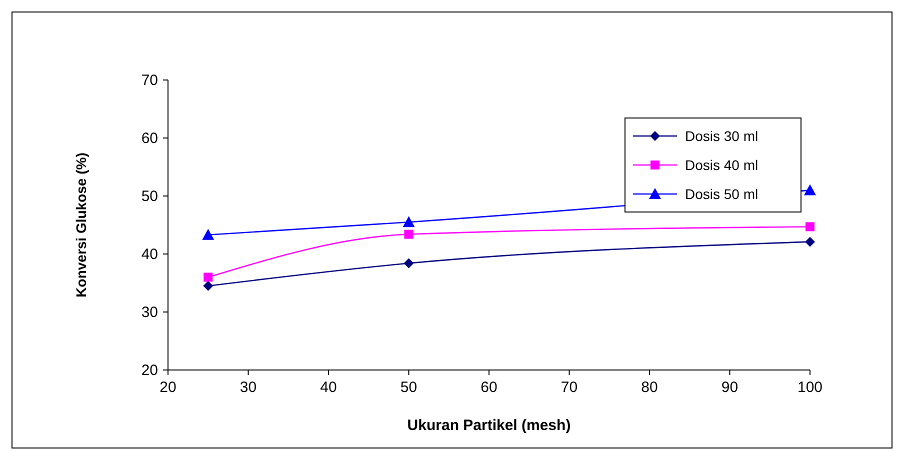 This screenshot has width=898, height=450. I want to click on y-tick-label: 50, so click(149, 196).